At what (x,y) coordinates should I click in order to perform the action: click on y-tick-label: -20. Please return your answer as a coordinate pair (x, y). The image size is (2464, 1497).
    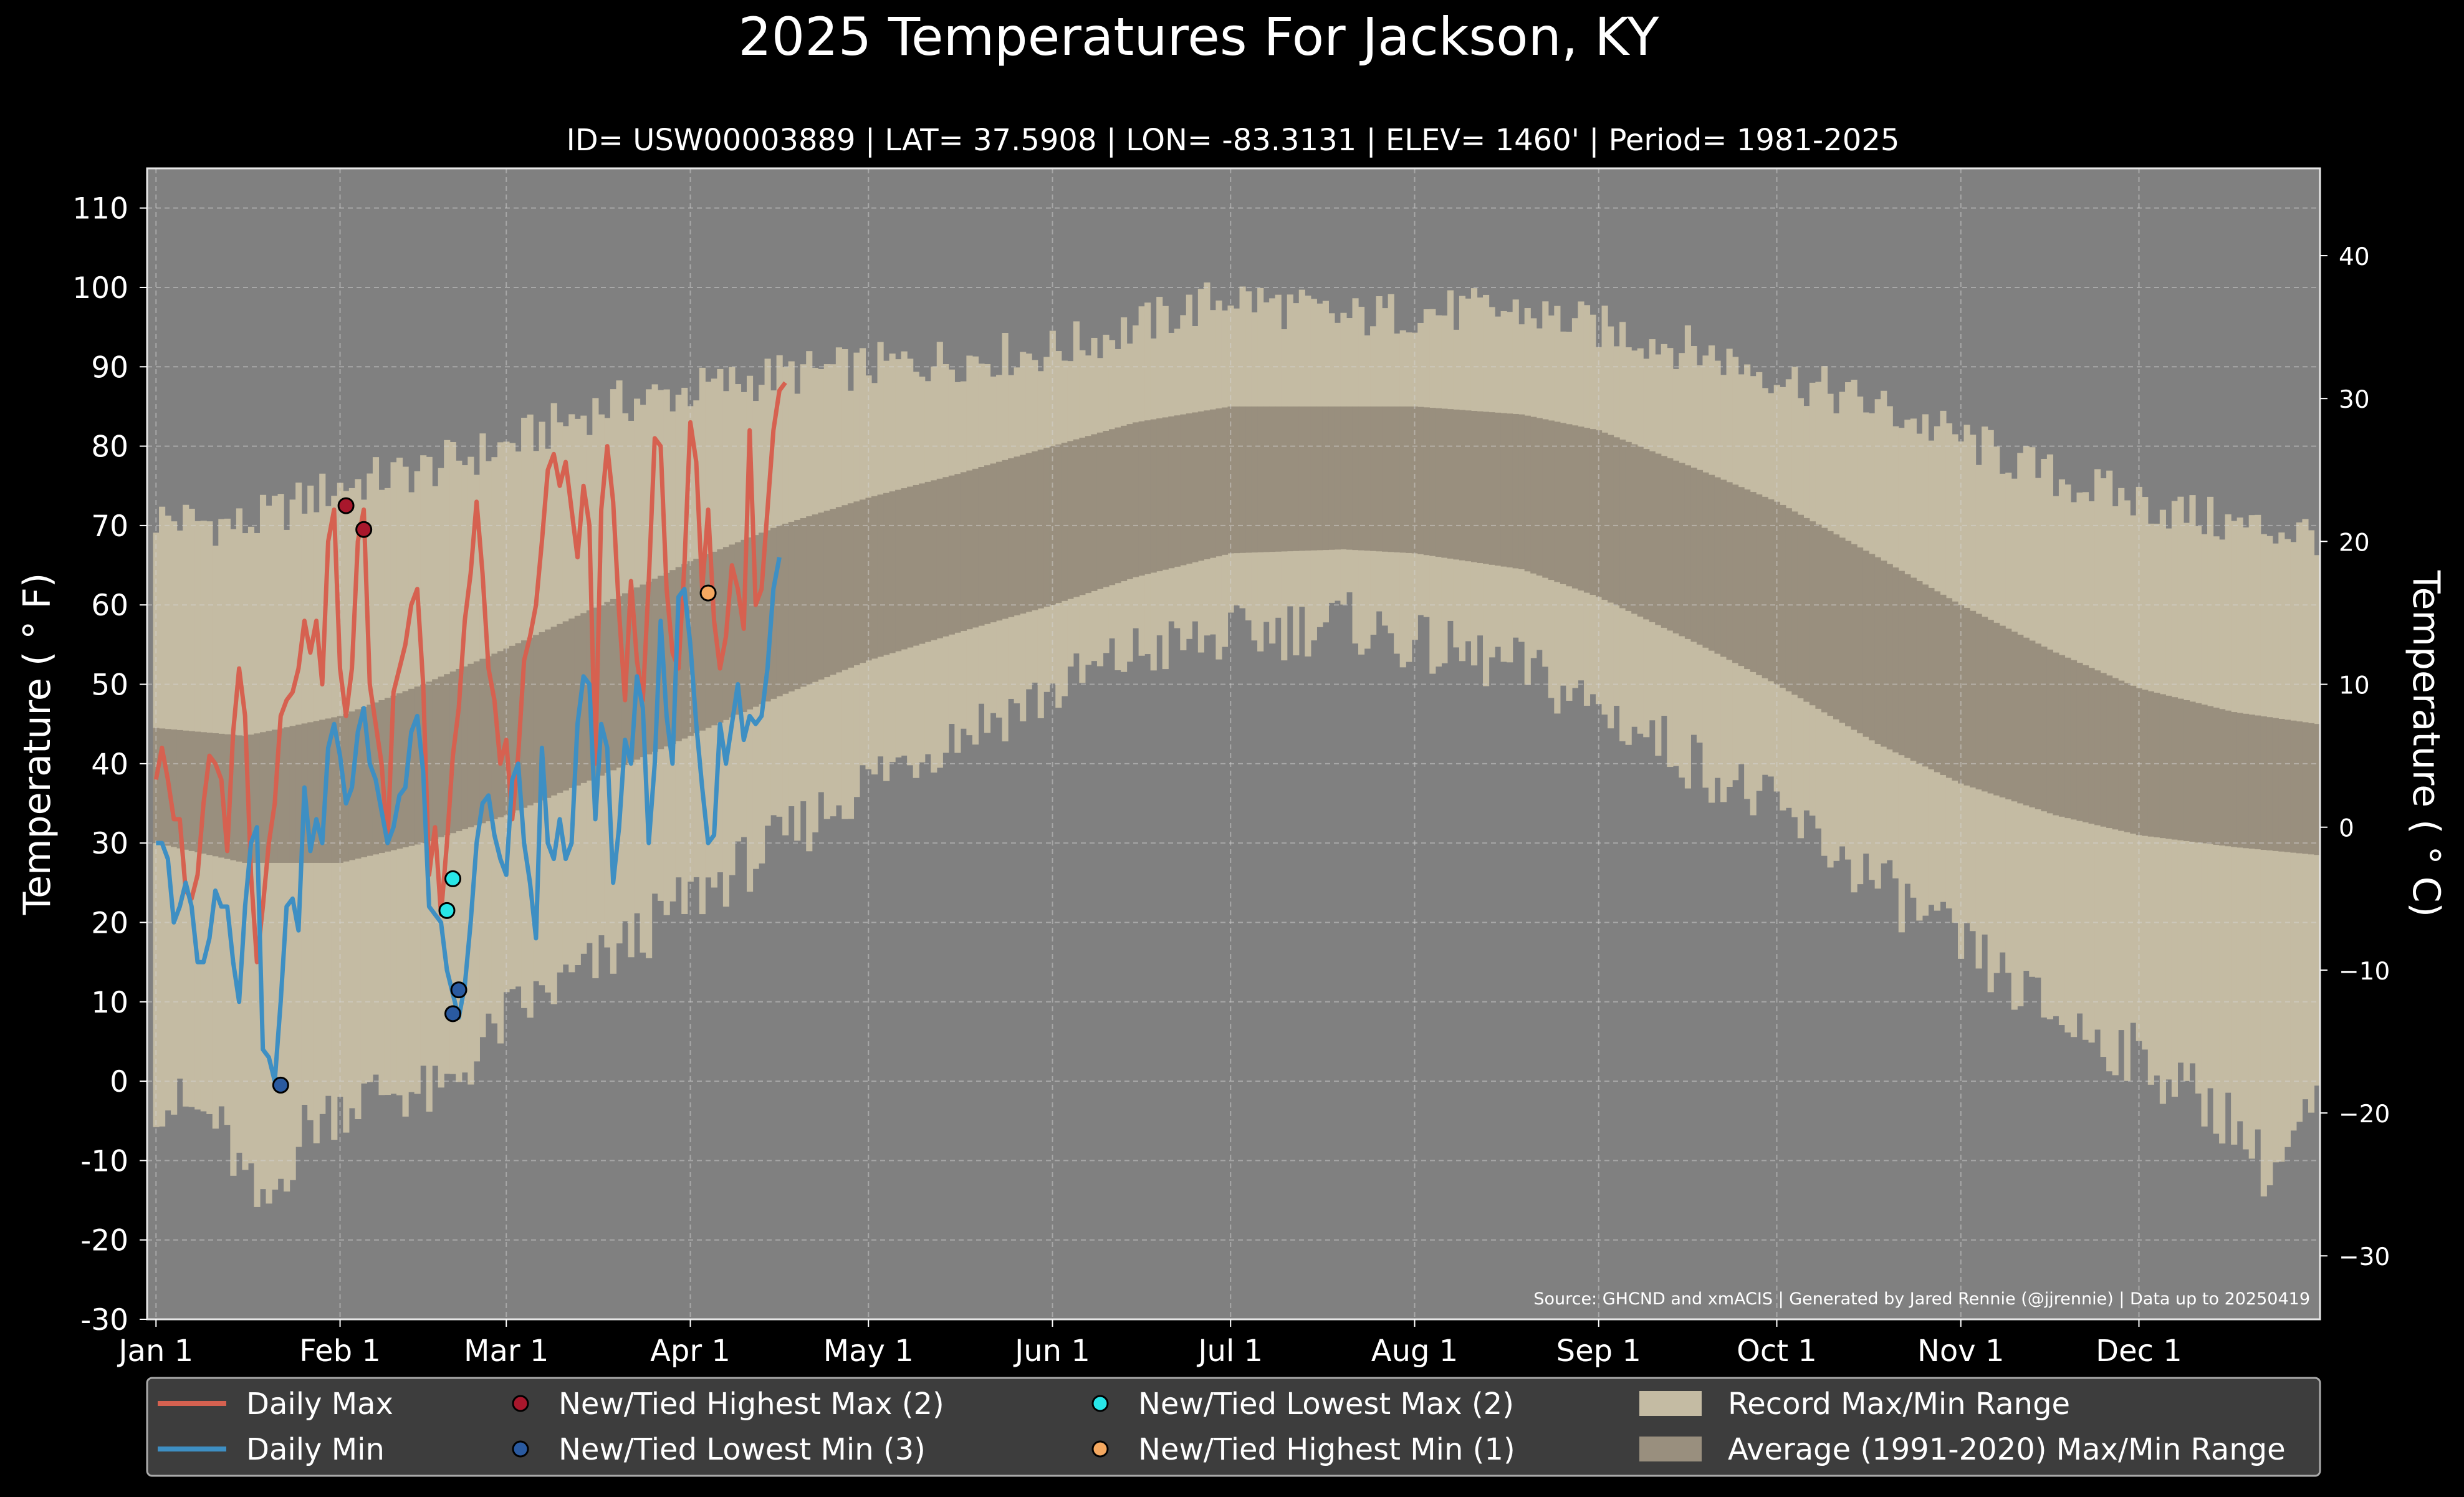
    Looking at the image, I should click on (104, 1241).